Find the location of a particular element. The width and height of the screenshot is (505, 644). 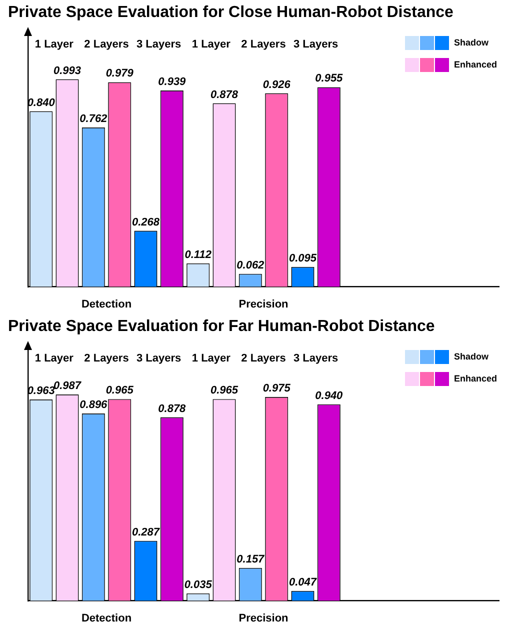

data-label: 0.062 is located at coordinates (250, 265).